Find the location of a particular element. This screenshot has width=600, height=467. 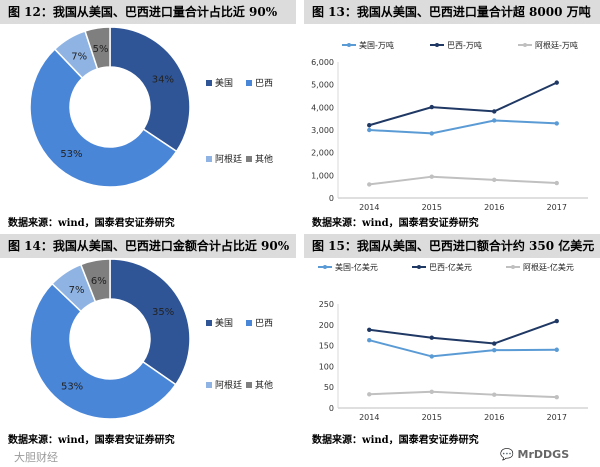

legend-label: 美国-亿美元 is located at coordinates (356, 267).